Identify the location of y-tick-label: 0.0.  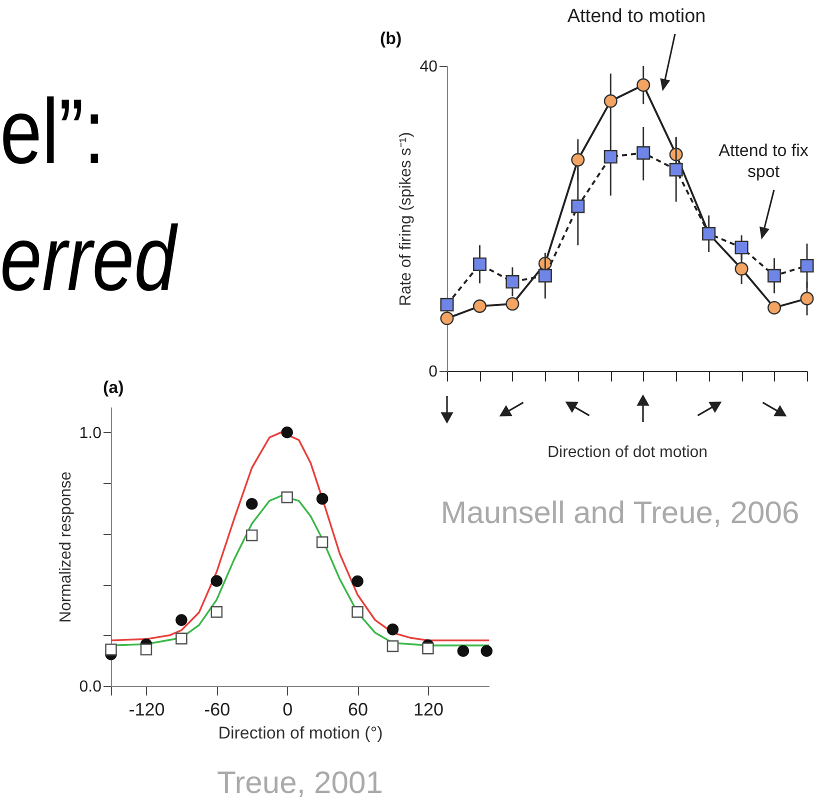
(90, 687).